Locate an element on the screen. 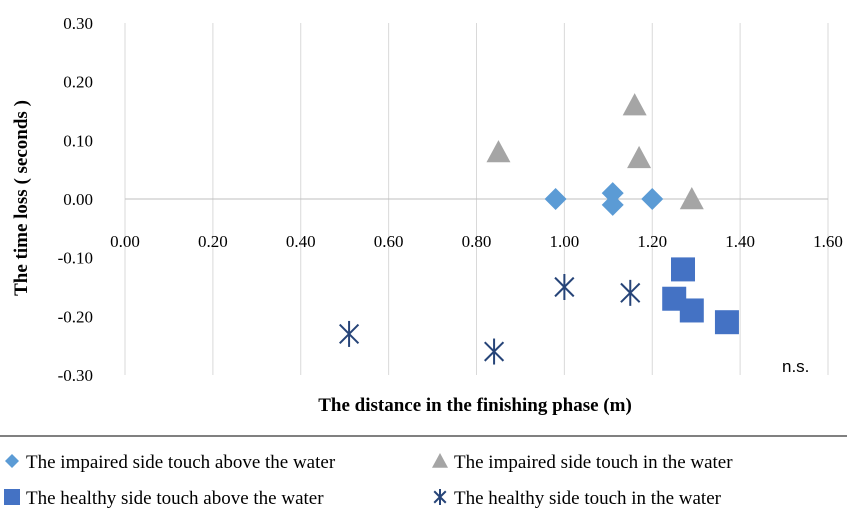  legend-marker-square is located at coordinates (12, 497).